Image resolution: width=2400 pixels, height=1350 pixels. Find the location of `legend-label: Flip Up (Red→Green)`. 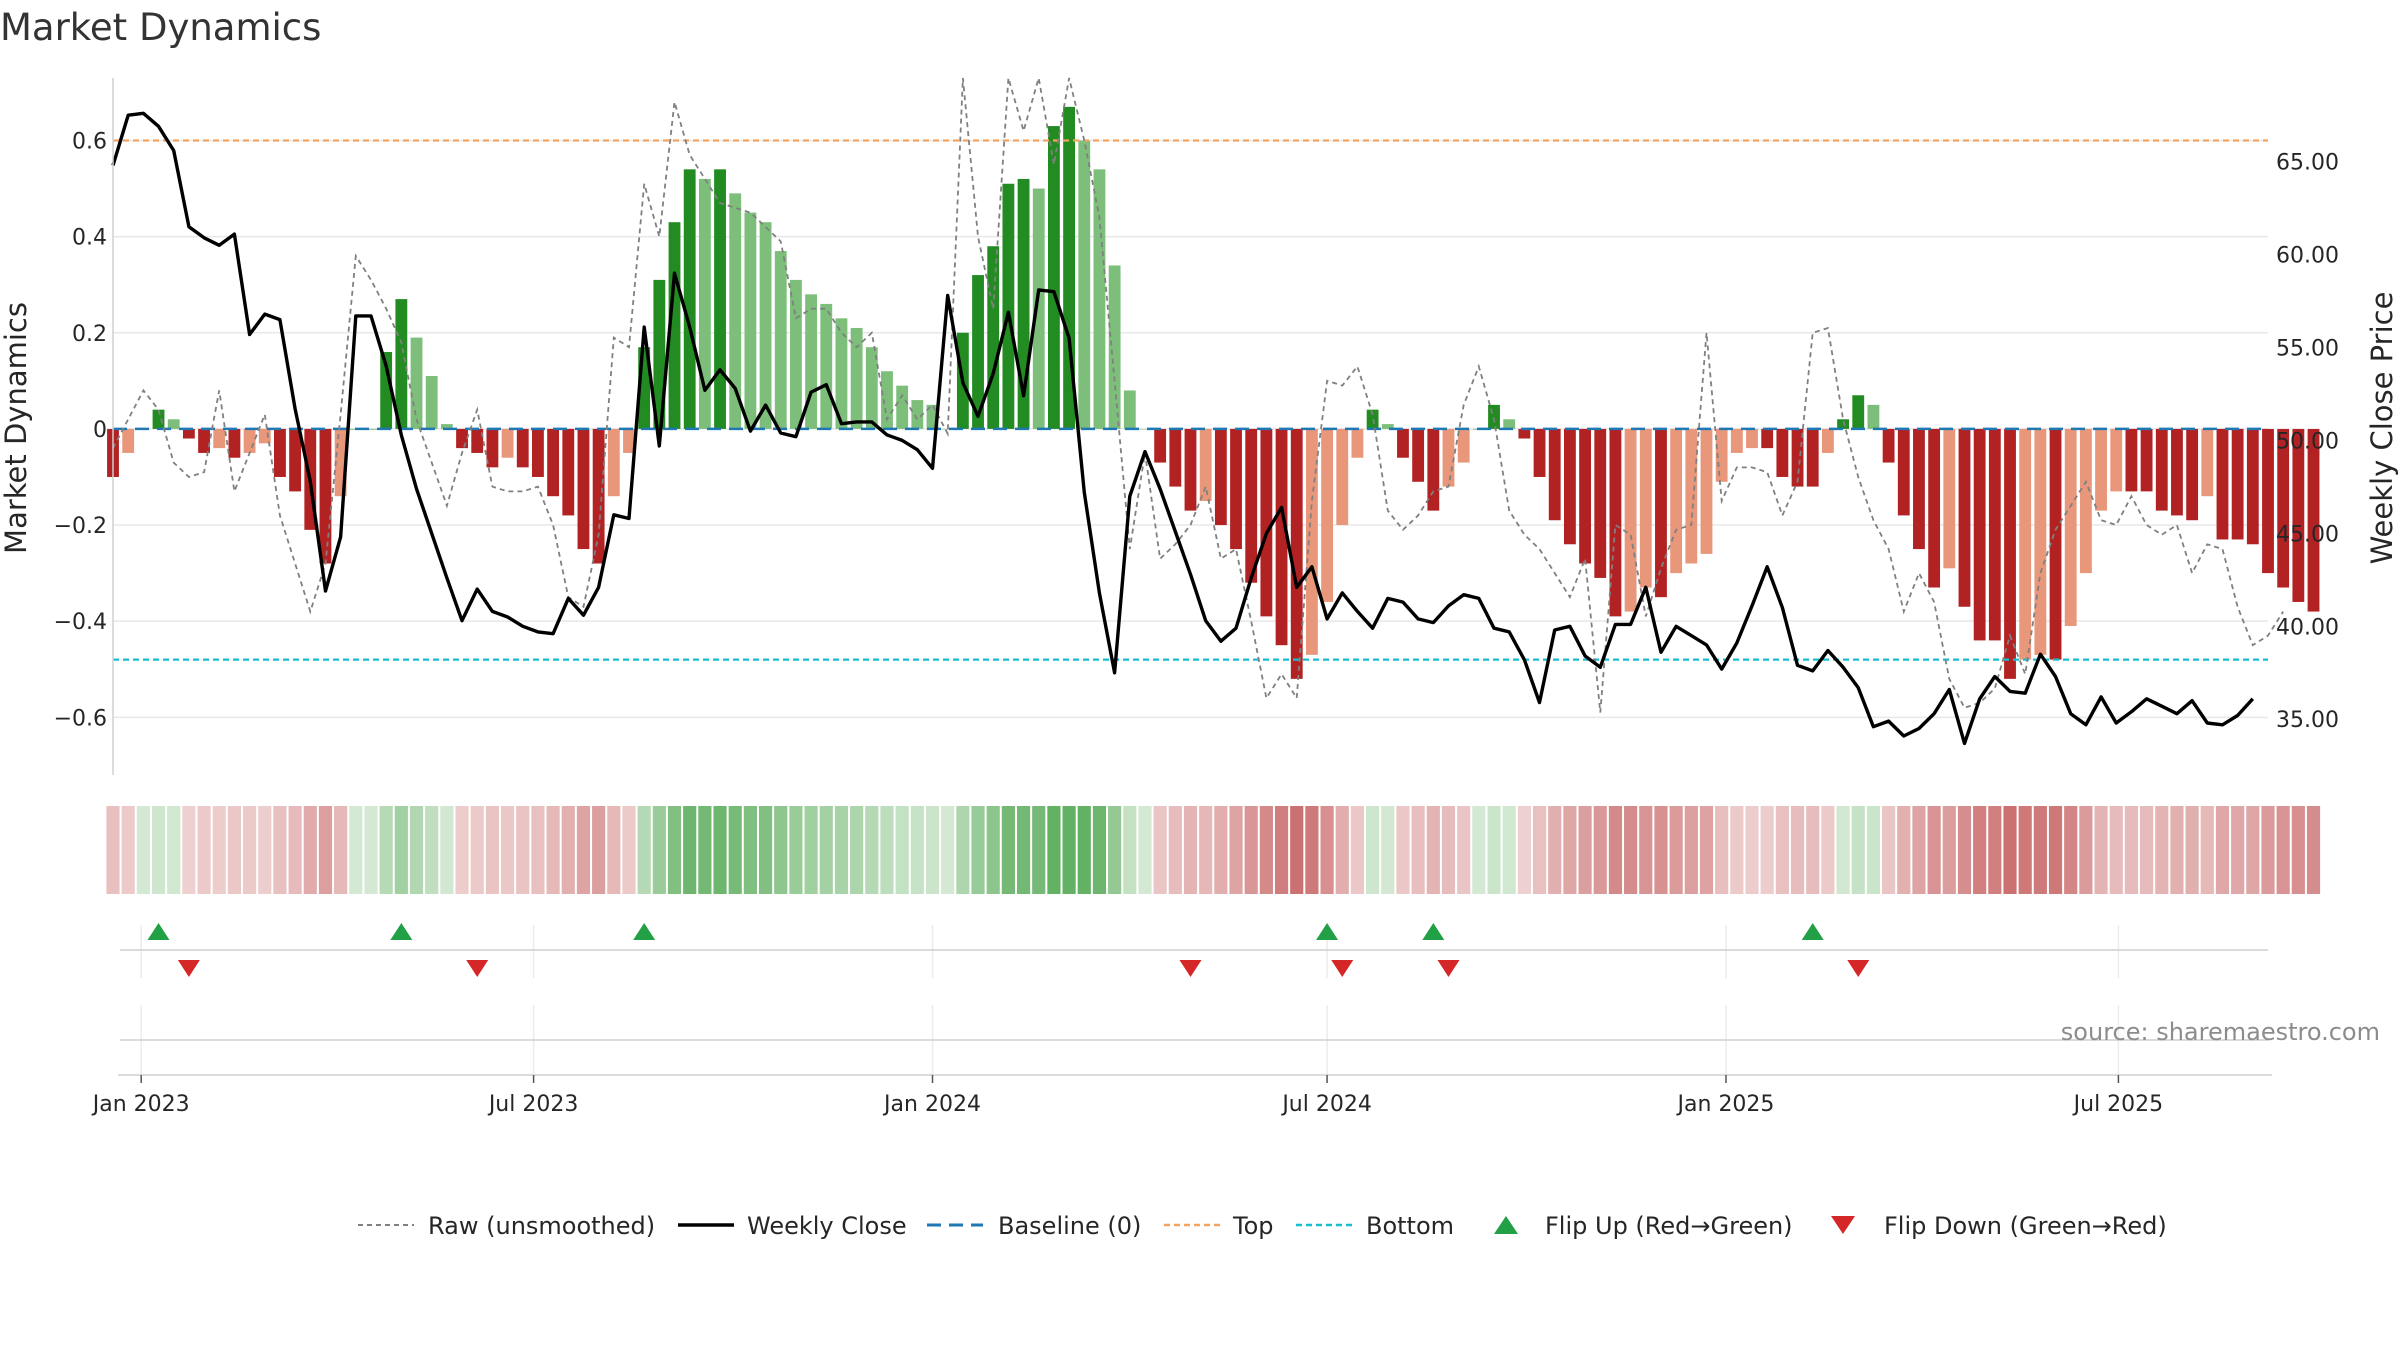

legend-label: Flip Up (Red→Green) is located at coordinates (1669, 1226).